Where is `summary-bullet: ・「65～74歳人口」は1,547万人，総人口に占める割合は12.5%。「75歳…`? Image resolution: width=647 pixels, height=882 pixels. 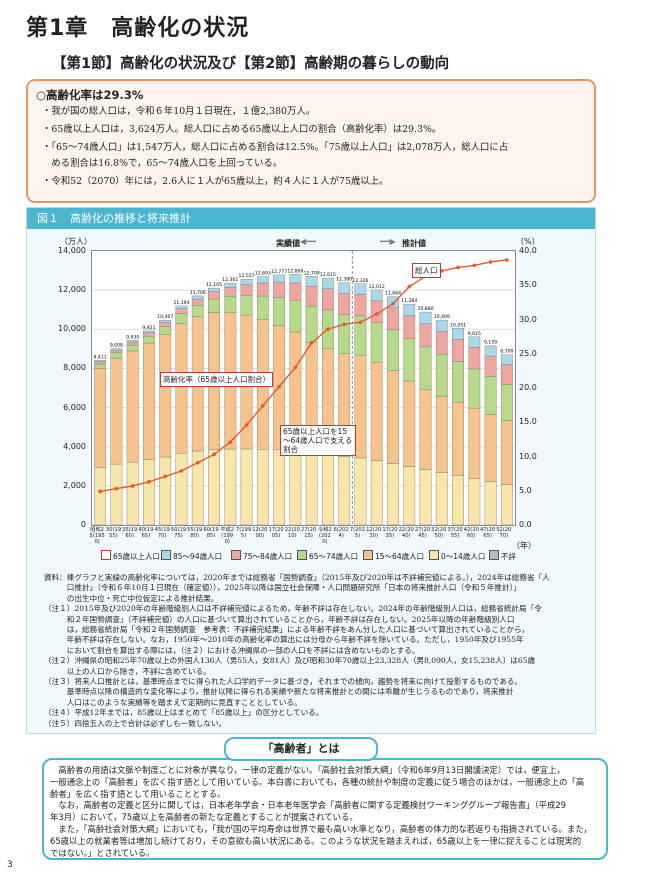
summary-bullet: ・「65～74歳人口」は1,547万人，総人口に占める割合は12.5%。「75歳… is located at coordinates (275, 147).